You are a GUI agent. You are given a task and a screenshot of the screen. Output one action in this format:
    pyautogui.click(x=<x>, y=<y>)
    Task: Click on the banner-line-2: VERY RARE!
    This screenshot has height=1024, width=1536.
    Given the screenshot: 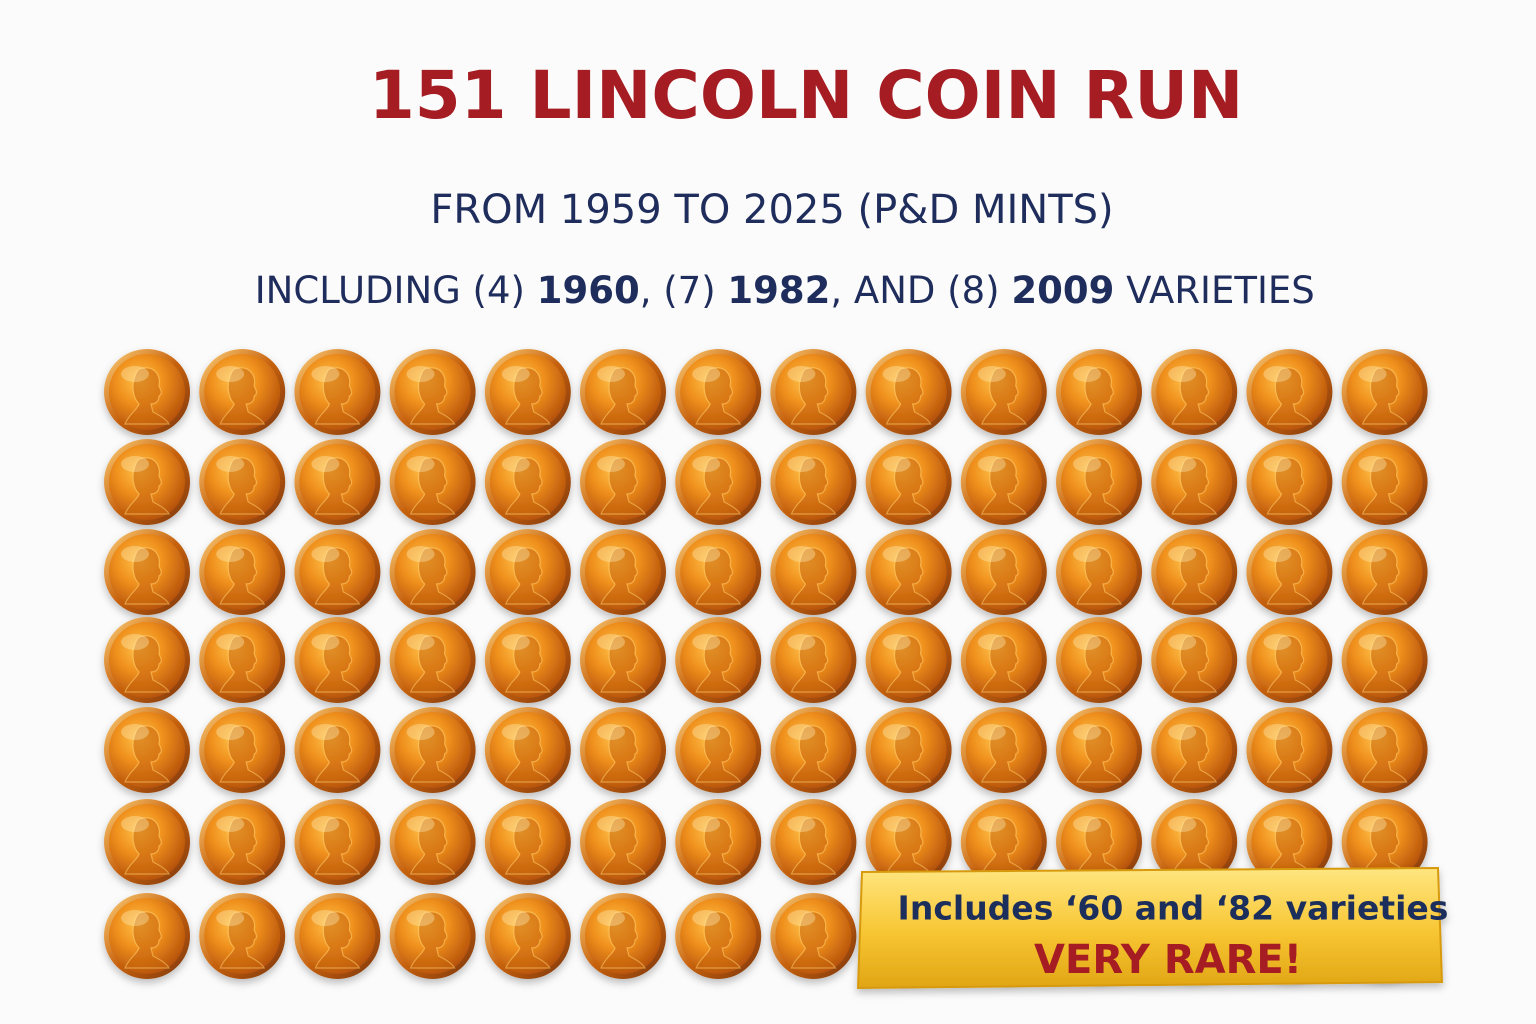 What is the action you would take?
    pyautogui.click(x=1168, y=960)
    